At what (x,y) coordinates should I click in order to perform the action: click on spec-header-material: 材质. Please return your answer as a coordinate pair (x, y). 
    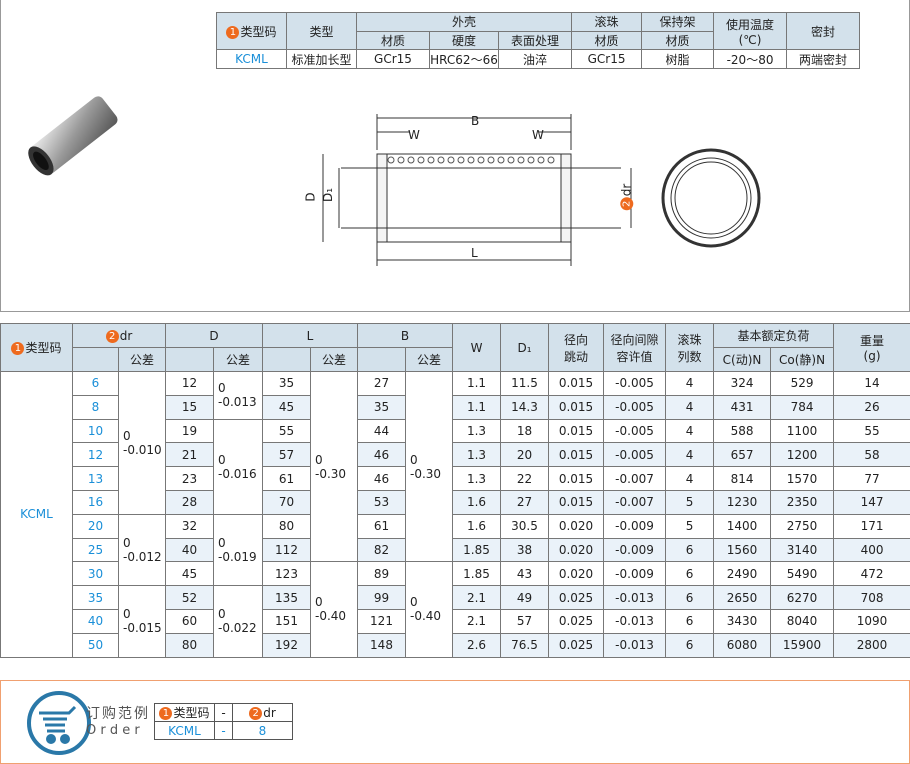
    Looking at the image, I should click on (607, 40).